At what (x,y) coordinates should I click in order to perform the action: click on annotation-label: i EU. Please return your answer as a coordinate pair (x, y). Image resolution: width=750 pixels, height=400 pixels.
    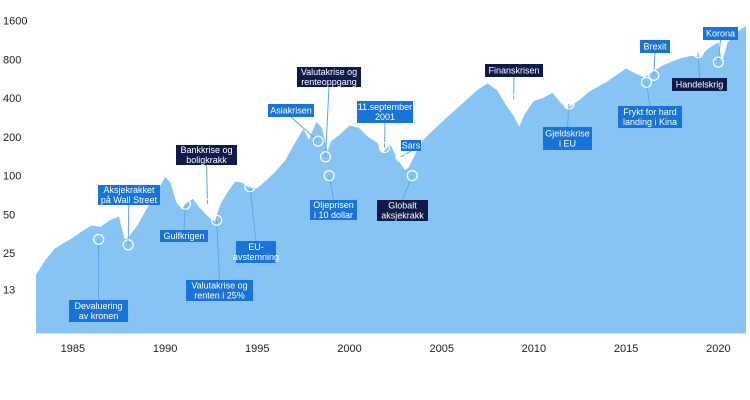
    Looking at the image, I should click on (567, 144).